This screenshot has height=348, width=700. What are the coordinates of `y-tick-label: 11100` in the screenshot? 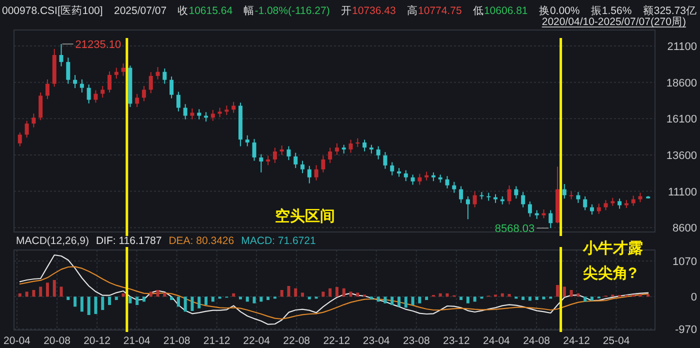 It's located at (682, 192).